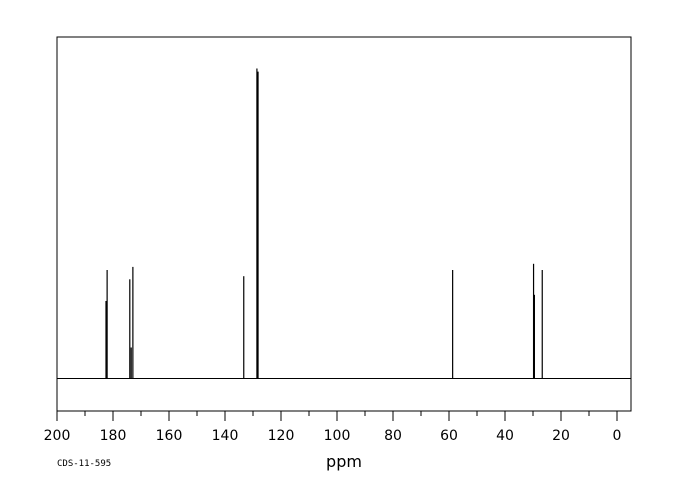 The width and height of the screenshot is (680, 500). Describe the element at coordinates (113, 436) in the screenshot. I see `x-tick-label-180: 180` at that location.